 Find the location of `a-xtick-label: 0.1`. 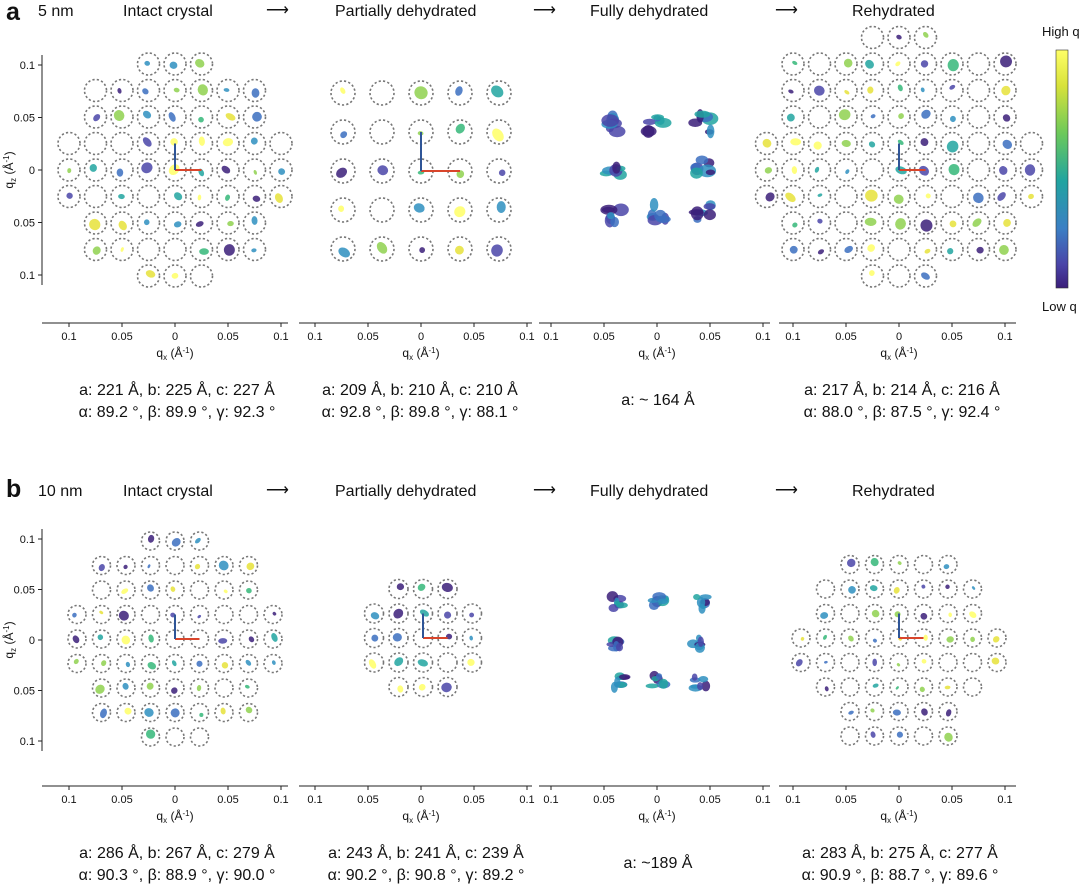

a-xtick-label: 0.1 is located at coordinates (1004, 337).